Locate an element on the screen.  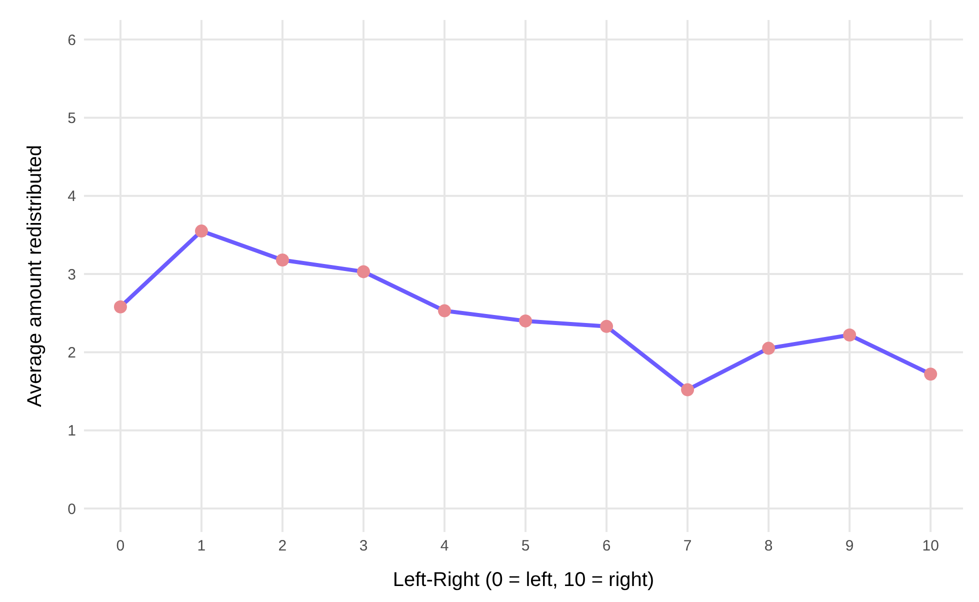
x-tick-label: 8 is located at coordinates (768, 546).